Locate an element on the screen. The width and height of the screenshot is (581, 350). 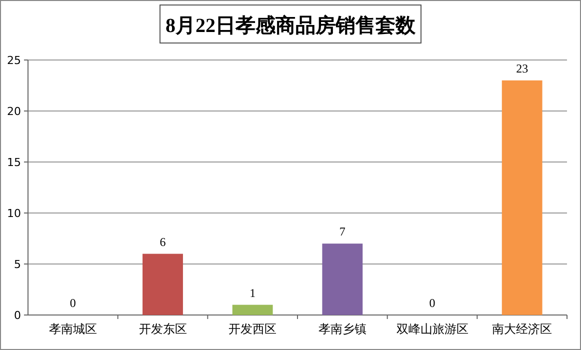
data-label: 7 is located at coordinates (342, 231).